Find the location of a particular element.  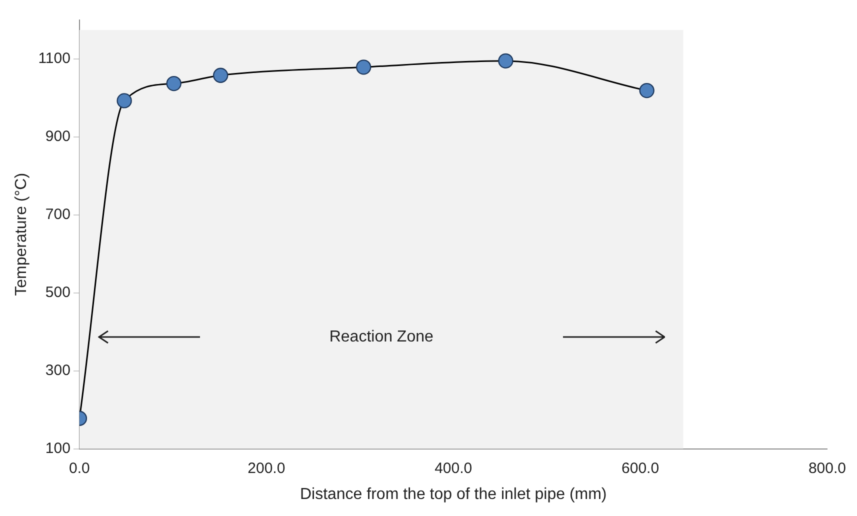

y-axis-title: Temperature (°C) is located at coordinates (21, 234).